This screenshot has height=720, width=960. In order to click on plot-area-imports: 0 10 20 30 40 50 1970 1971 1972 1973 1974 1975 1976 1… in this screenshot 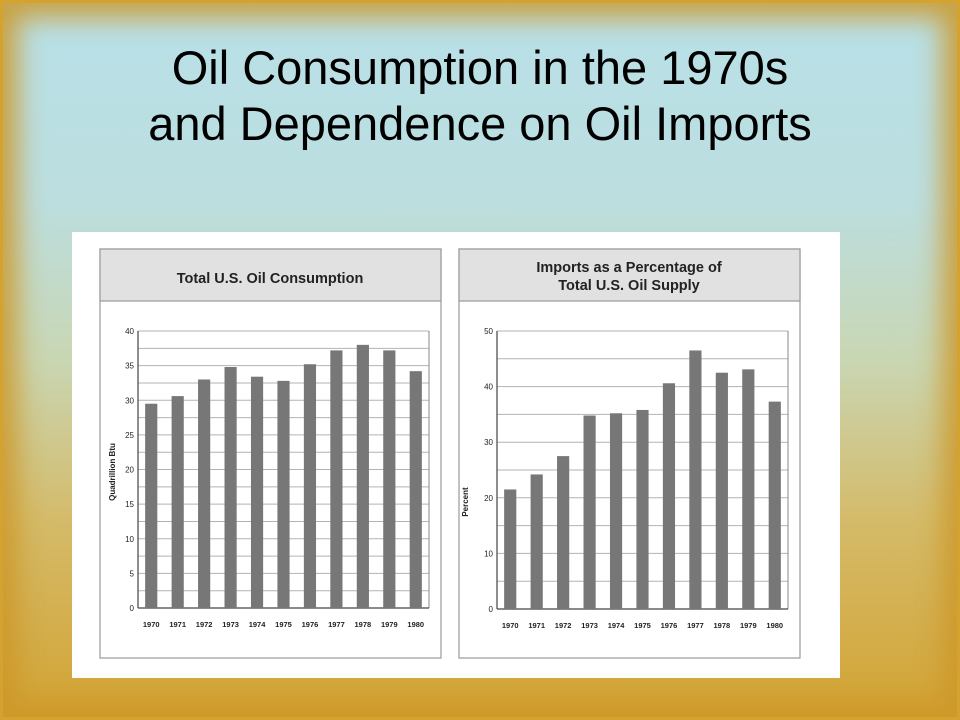, I will do `click(636, 478)`.